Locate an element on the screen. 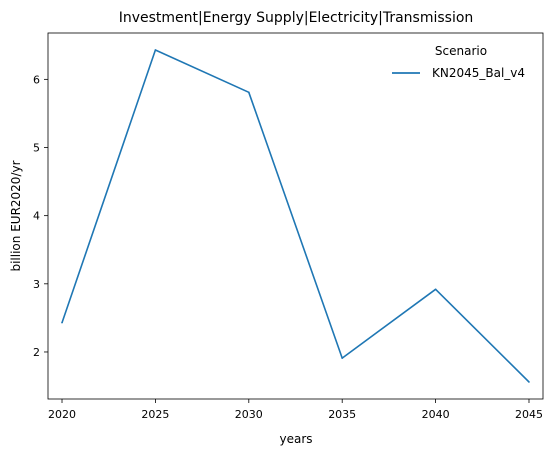 This screenshot has height=456, width=553. data-point-2025 is located at coordinates (155, 50).